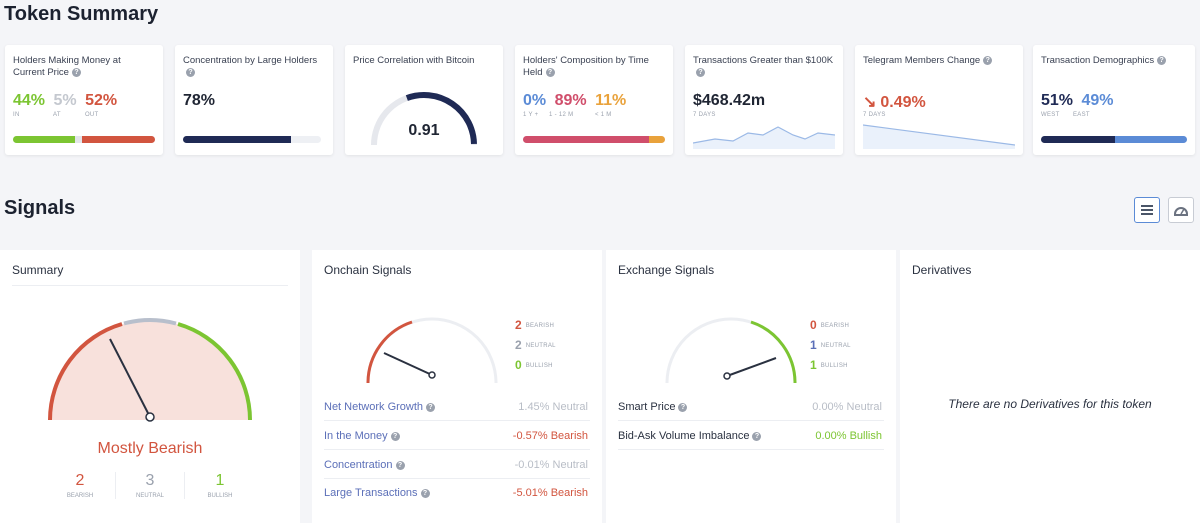  Describe the element at coordinates (531, 115) in the screenshot. I see `one-year-label: 1 Y +` at that location.